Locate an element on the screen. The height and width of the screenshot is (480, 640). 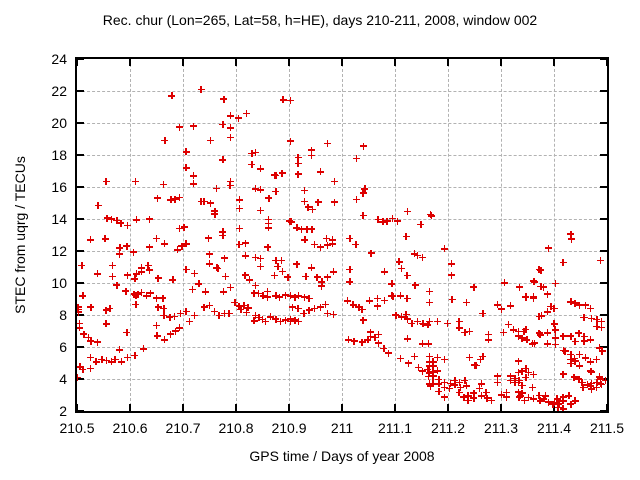
y-tick-label: 20 is located at coordinates (59, 123).